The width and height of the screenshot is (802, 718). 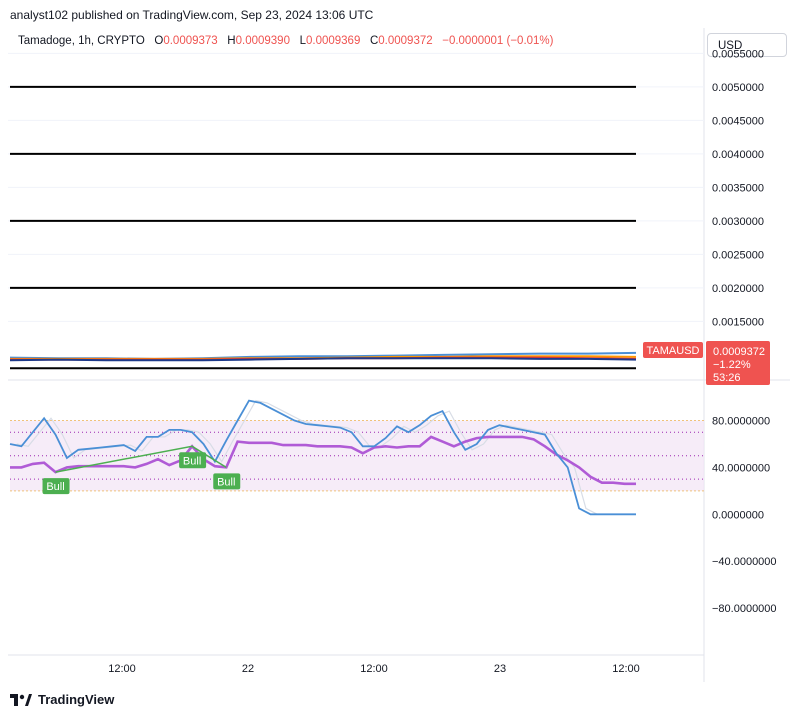 I want to click on price-tag-symbol: TAMAUSD, so click(x=673, y=351).